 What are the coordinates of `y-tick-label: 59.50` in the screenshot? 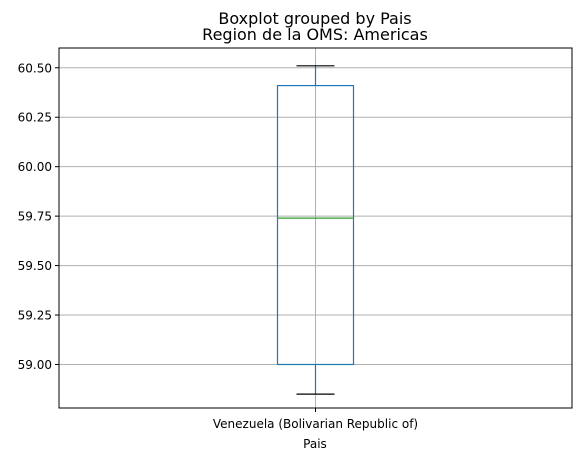 It's located at (35, 266).